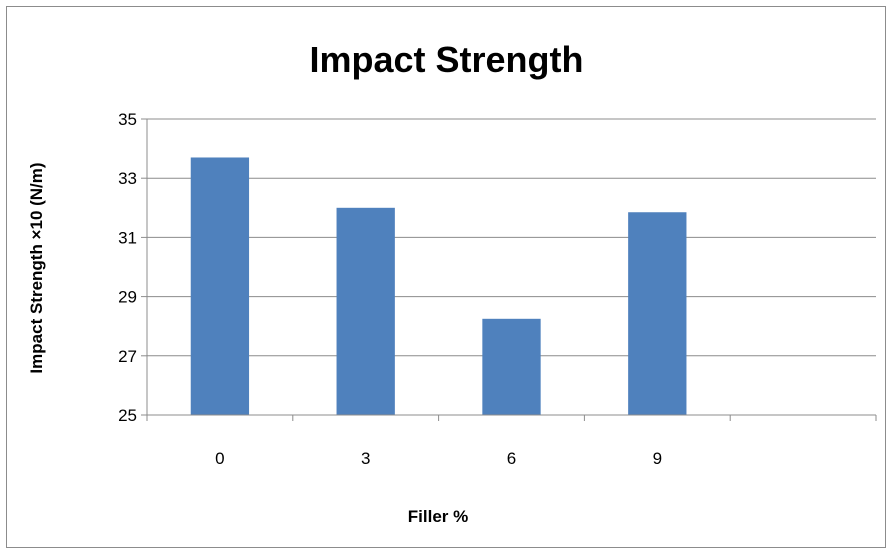 Image resolution: width=893 pixels, height=554 pixels. Describe the element at coordinates (511, 458) in the screenshot. I see `x-tick-label: 6` at that location.